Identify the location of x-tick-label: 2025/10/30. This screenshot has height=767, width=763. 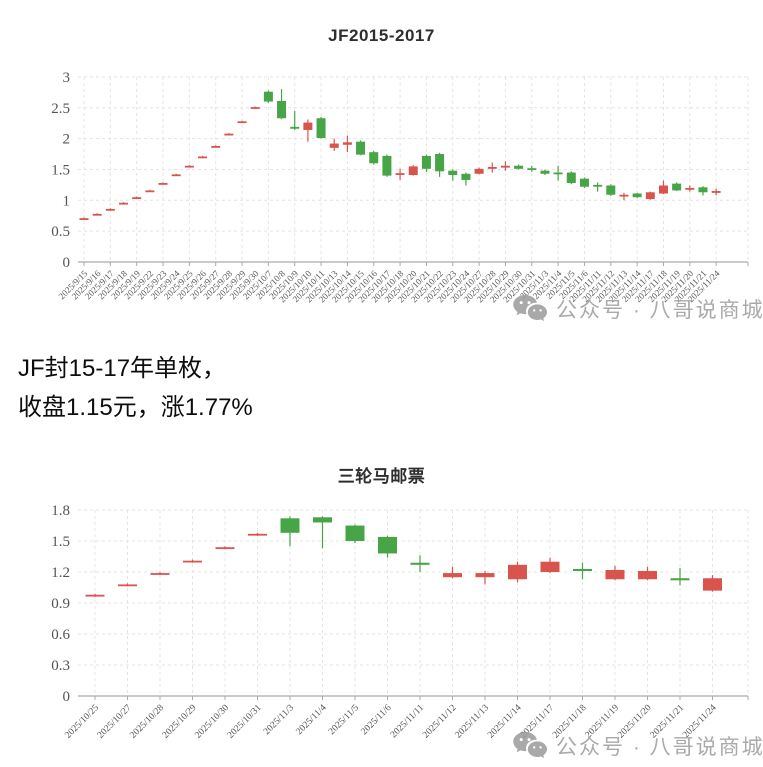
(212, 722).